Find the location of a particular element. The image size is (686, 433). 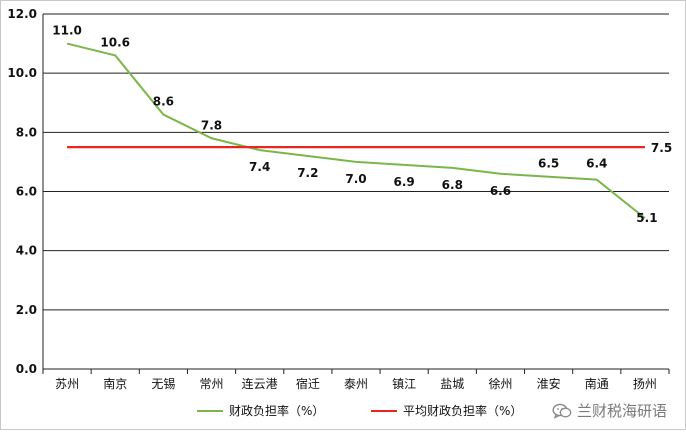

x-tick-label: 宿迁 is located at coordinates (308, 383).